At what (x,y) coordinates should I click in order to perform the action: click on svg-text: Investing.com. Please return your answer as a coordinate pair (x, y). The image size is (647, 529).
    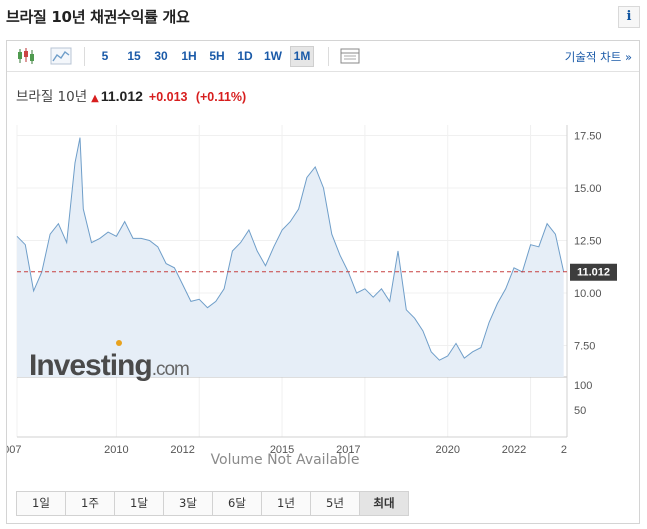
    Looking at the image, I should click on (109, 365).